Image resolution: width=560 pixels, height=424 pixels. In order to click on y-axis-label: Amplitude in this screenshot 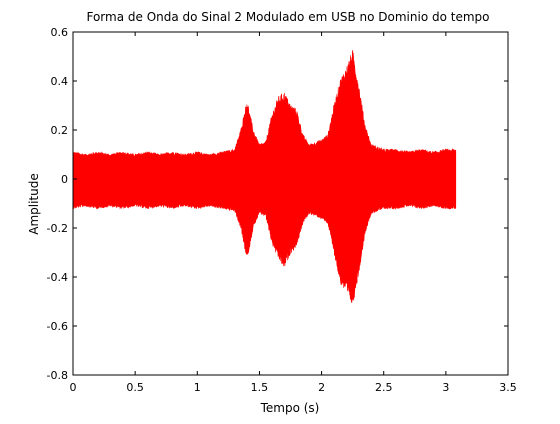, I will do `click(34, 204)`.